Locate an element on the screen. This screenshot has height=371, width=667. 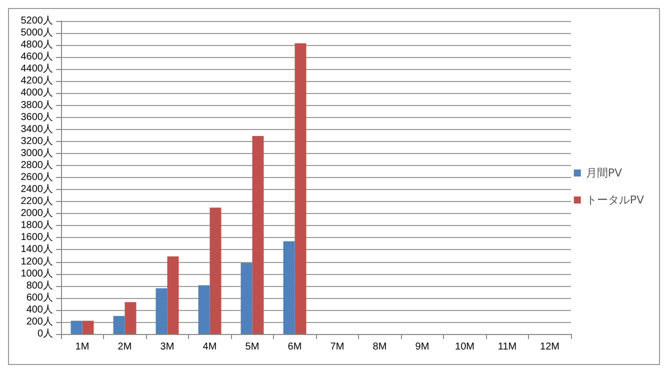
y-tick-label: 1600人 is located at coordinates (36, 238).